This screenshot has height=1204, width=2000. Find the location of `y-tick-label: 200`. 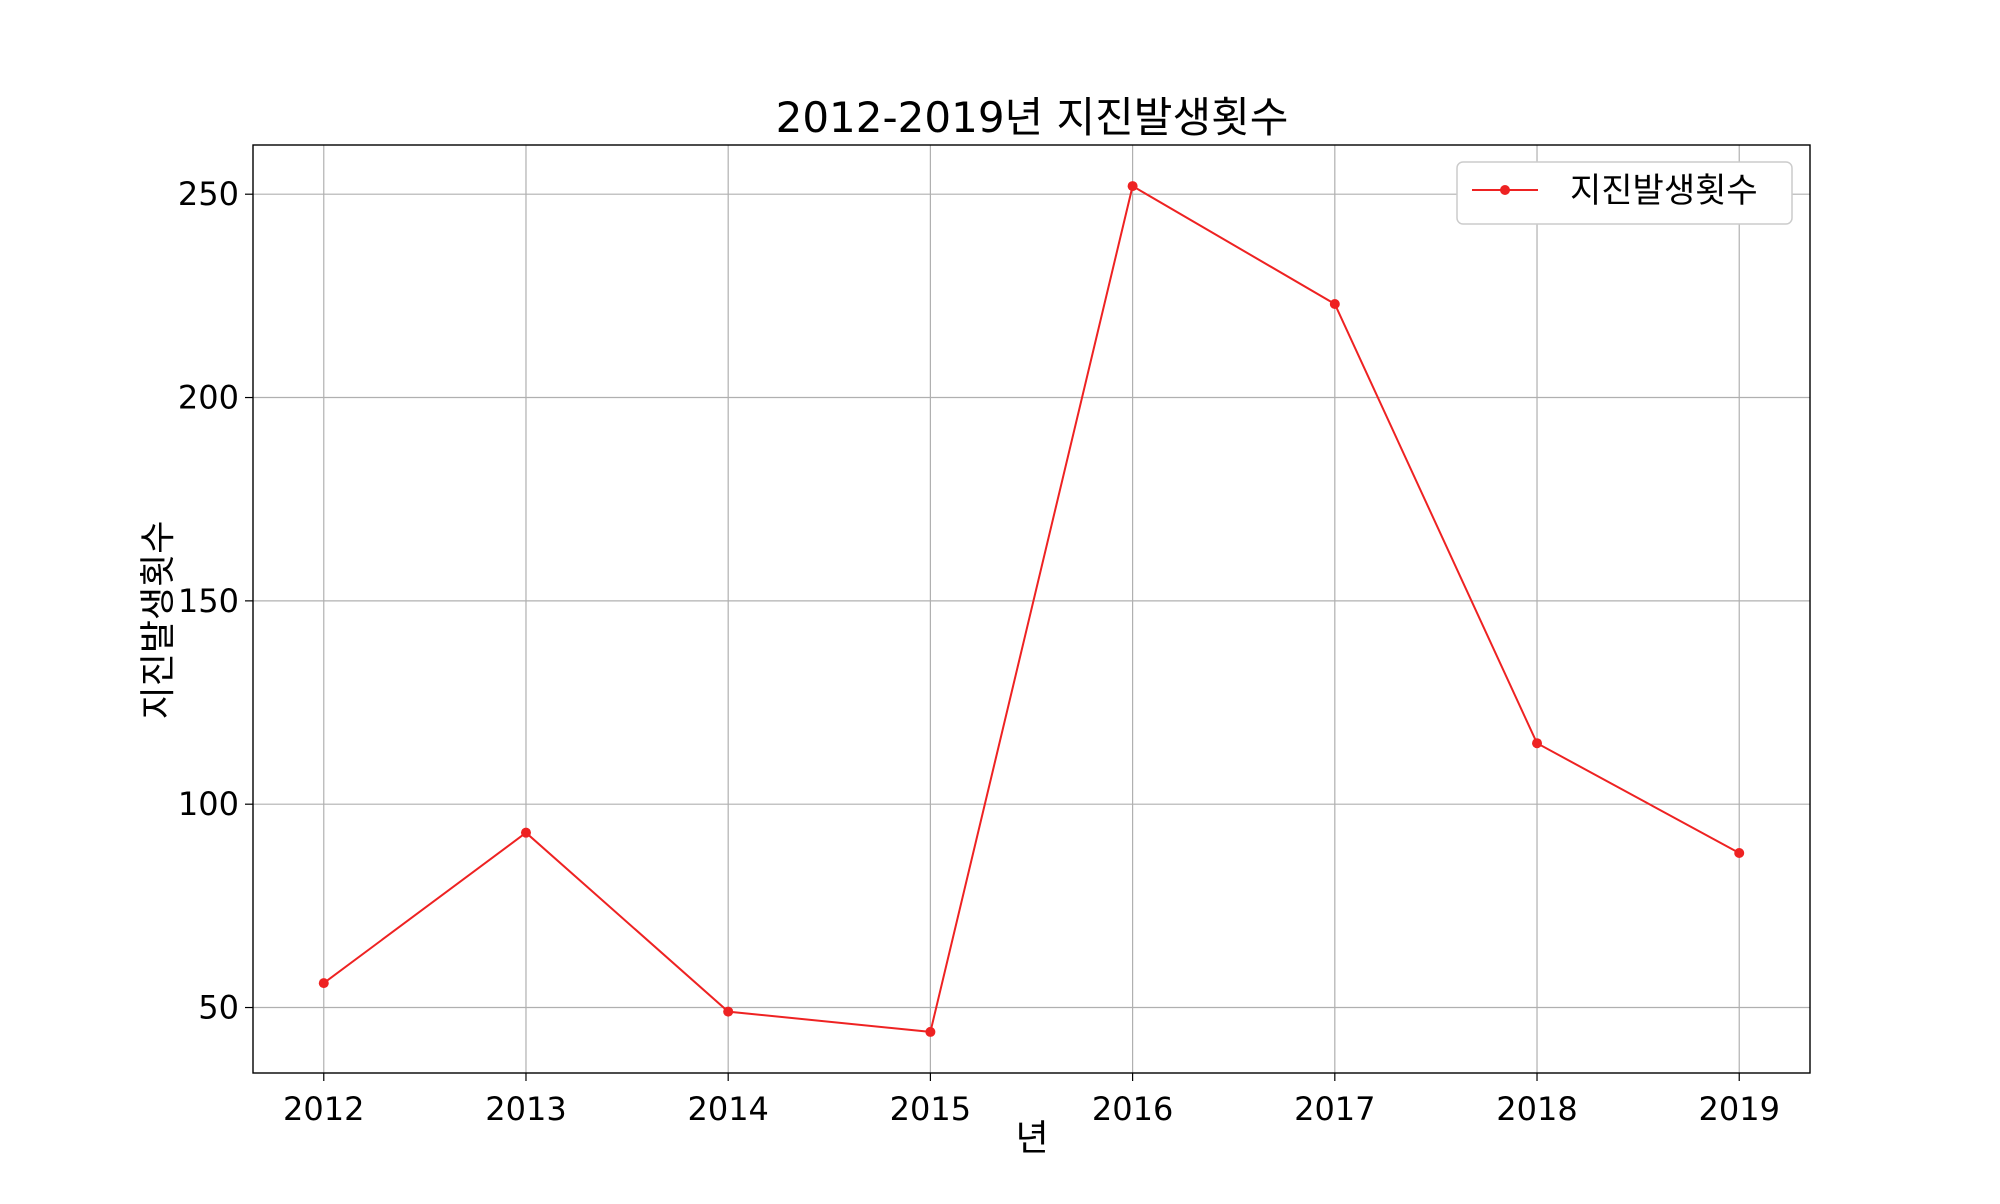

y-tick-label: 200 is located at coordinates (208, 398).